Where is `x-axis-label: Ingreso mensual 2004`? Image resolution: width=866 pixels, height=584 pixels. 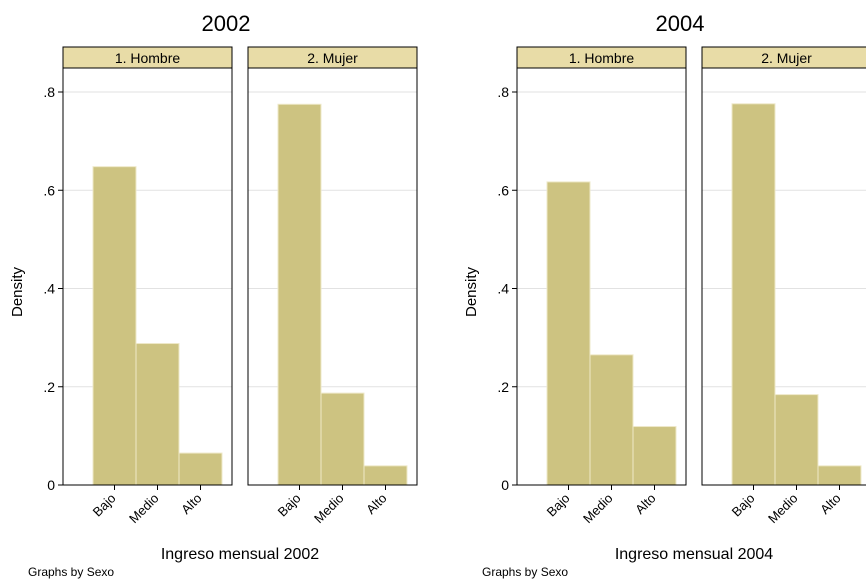 x-axis-label: Ingreso mensual 2004 is located at coordinates (694, 554).